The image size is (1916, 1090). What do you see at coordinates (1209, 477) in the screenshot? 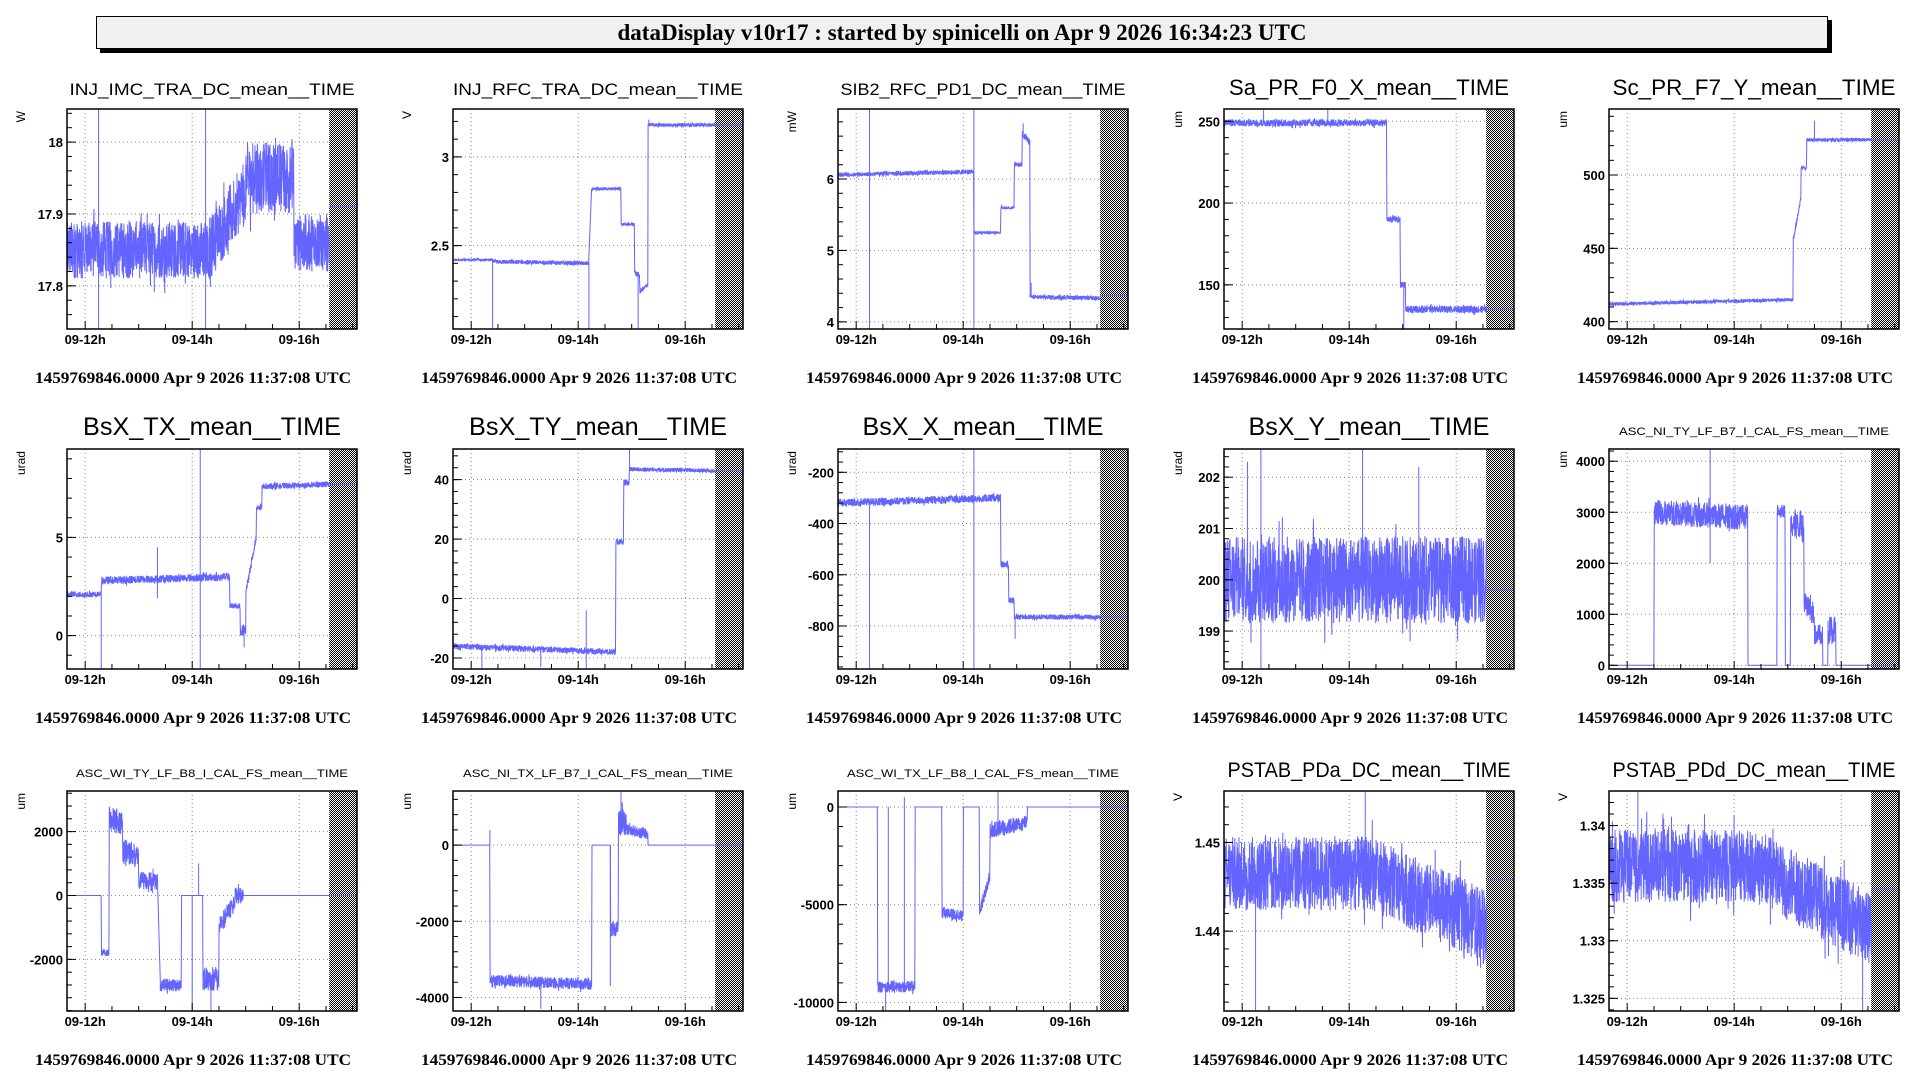
I see `y-tick-label: 202` at bounding box center [1209, 477].